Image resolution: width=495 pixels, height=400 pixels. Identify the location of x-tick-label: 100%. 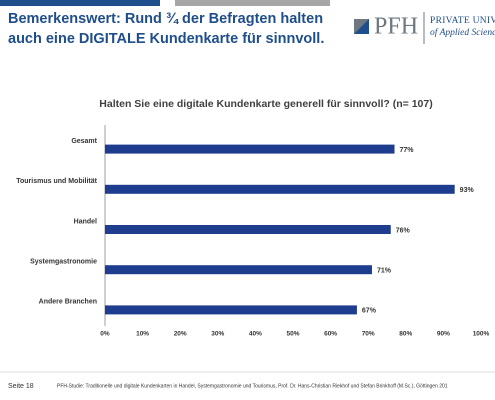
(481, 334).